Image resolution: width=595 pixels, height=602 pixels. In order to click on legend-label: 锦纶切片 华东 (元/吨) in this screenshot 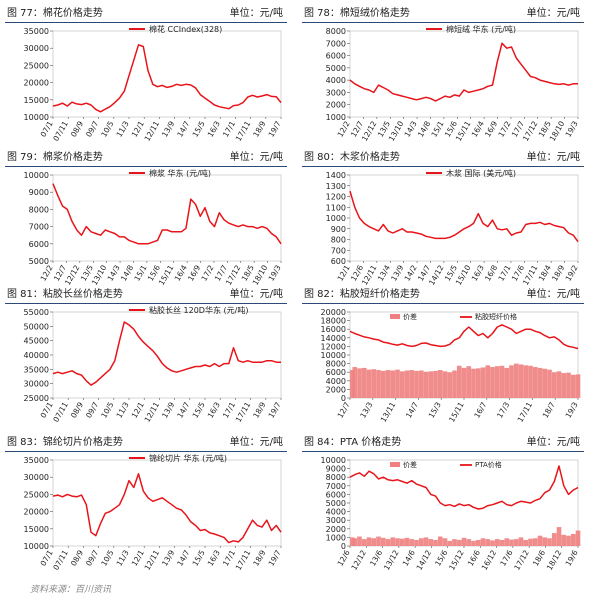, I will do `click(188, 458)`.